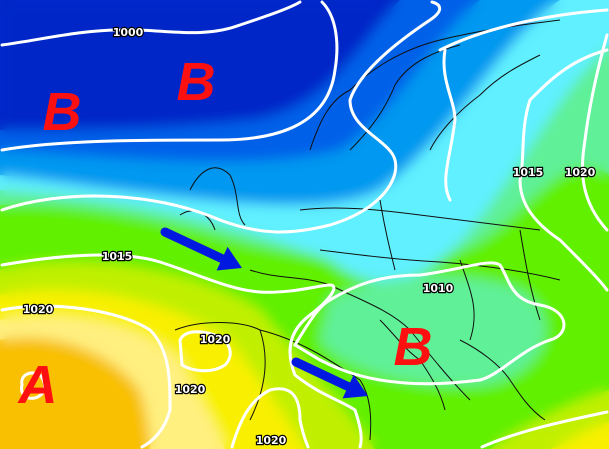 The height and width of the screenshot is (449, 609). I want to click on isobar-1020-west, so click(86, 376).